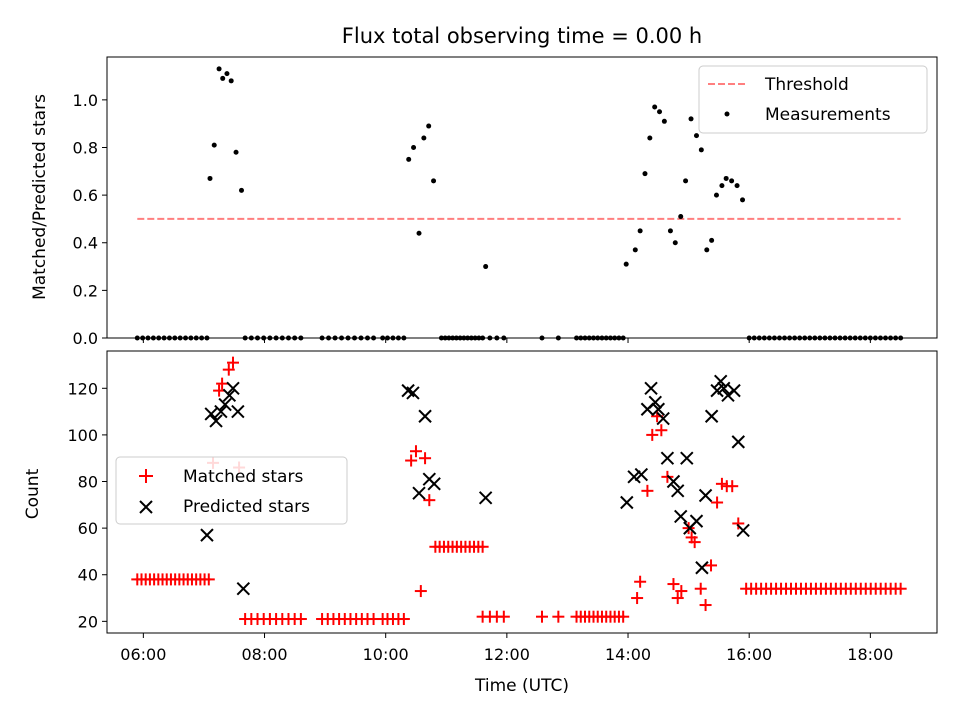 The height and width of the screenshot is (720, 960). What do you see at coordinates (506, 648) in the screenshot?
I see `bottom-x-ticks: 06:00 08:00 10:00 12:00 14:00 16:00 18:00` at bounding box center [506, 648].